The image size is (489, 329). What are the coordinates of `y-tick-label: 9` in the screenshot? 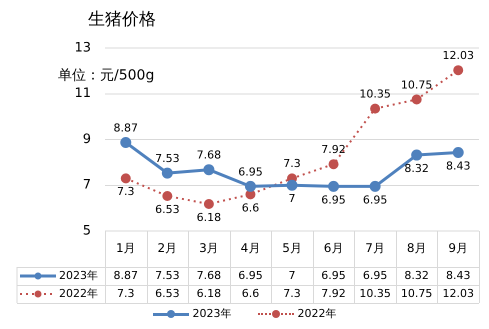 It's located at (86, 139).